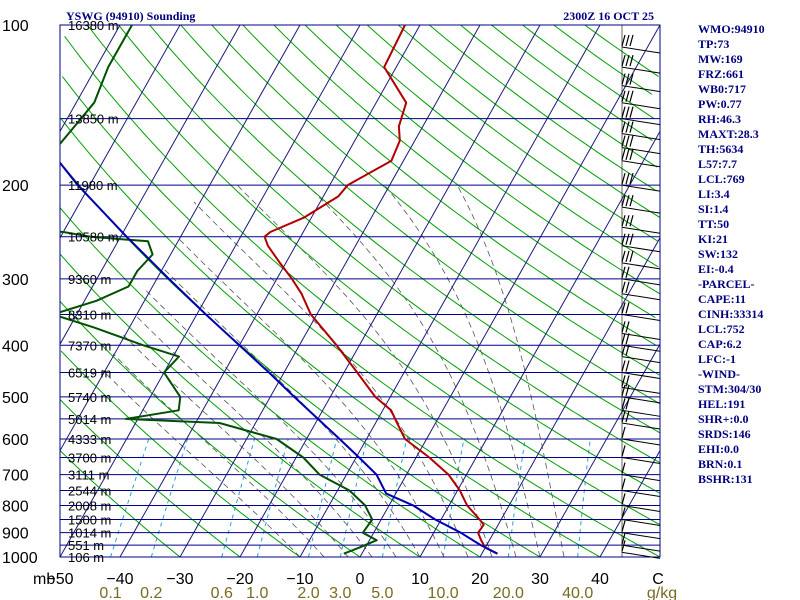  I want to click on height-label: 2544 m, so click(89, 491).